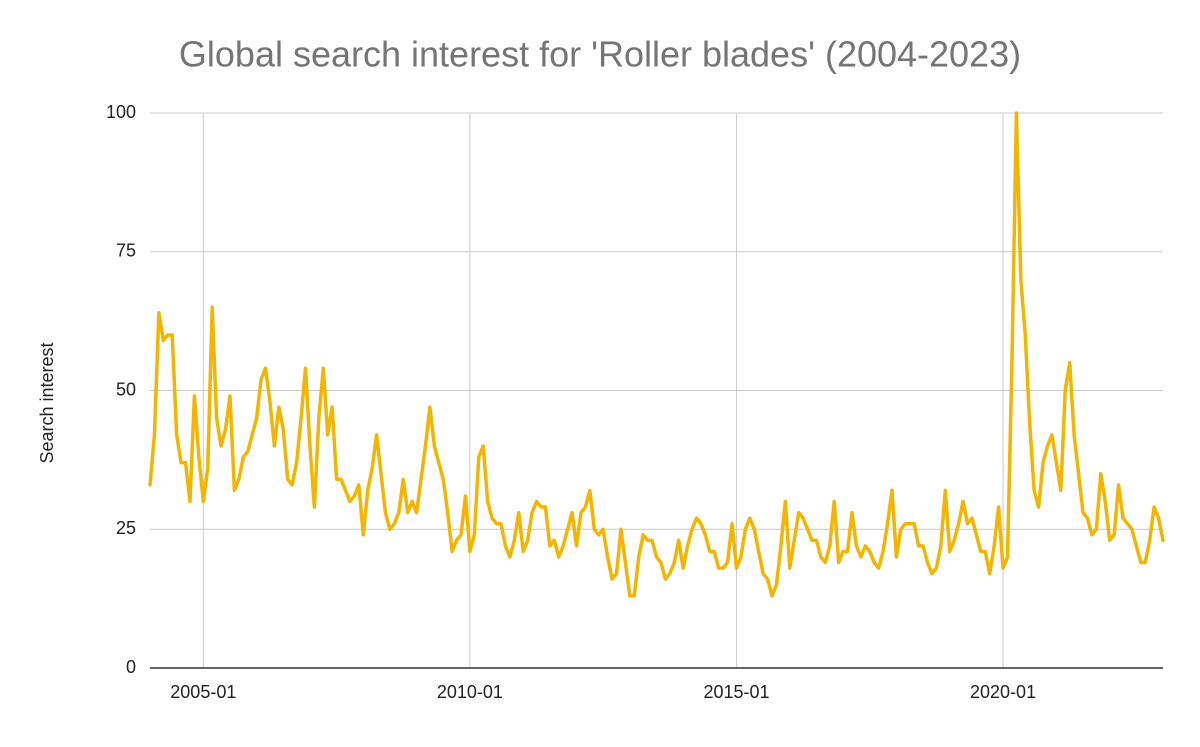 Image resolution: width=1200 pixels, height=747 pixels. Describe the element at coordinates (736, 692) in the screenshot. I see `x-tick-label: 2015-01` at that location.